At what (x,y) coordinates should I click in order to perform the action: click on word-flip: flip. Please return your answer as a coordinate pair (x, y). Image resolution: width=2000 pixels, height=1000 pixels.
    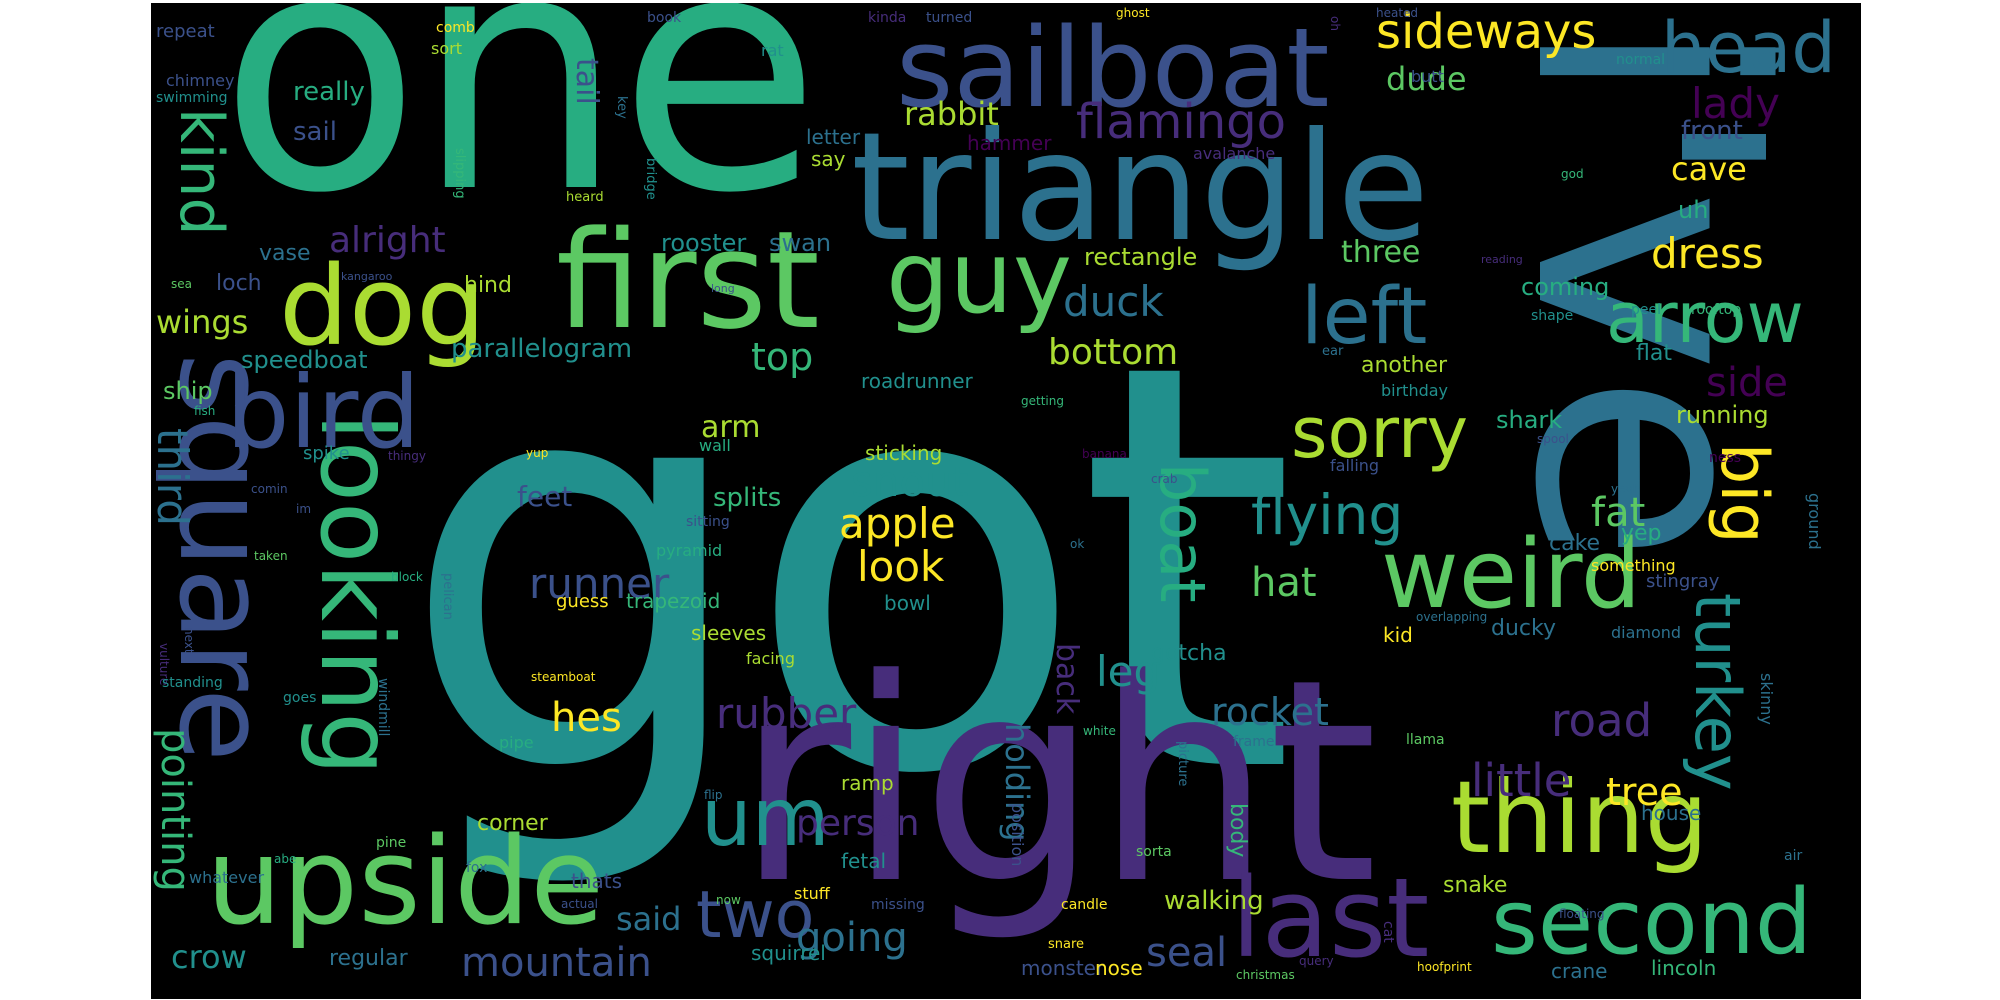
    Looking at the image, I should click on (713, 795).